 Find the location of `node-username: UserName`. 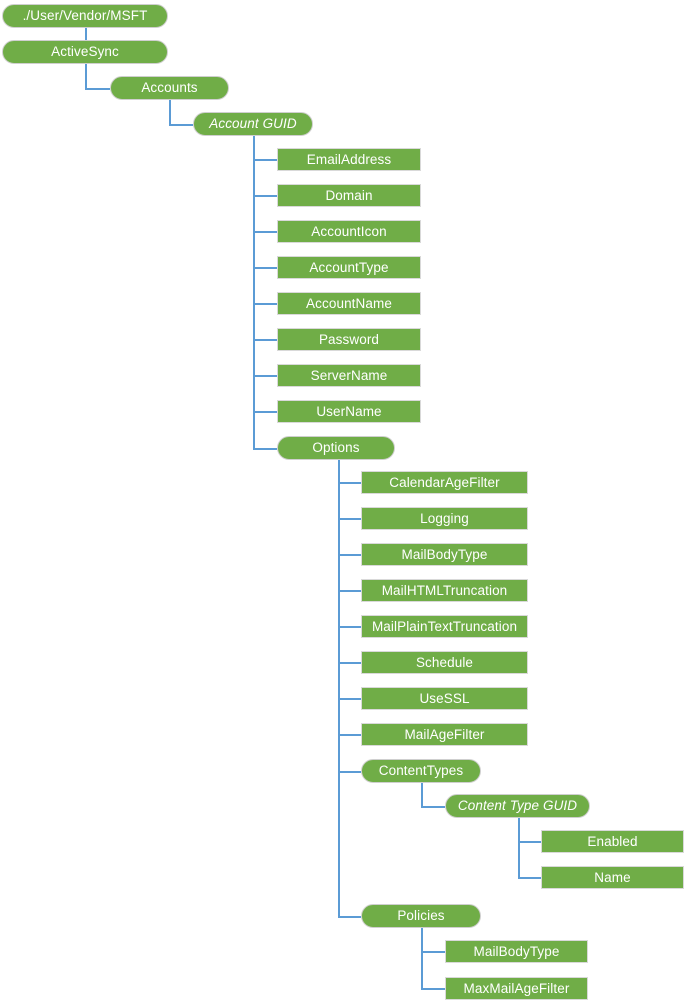

node-username: UserName is located at coordinates (349, 411).